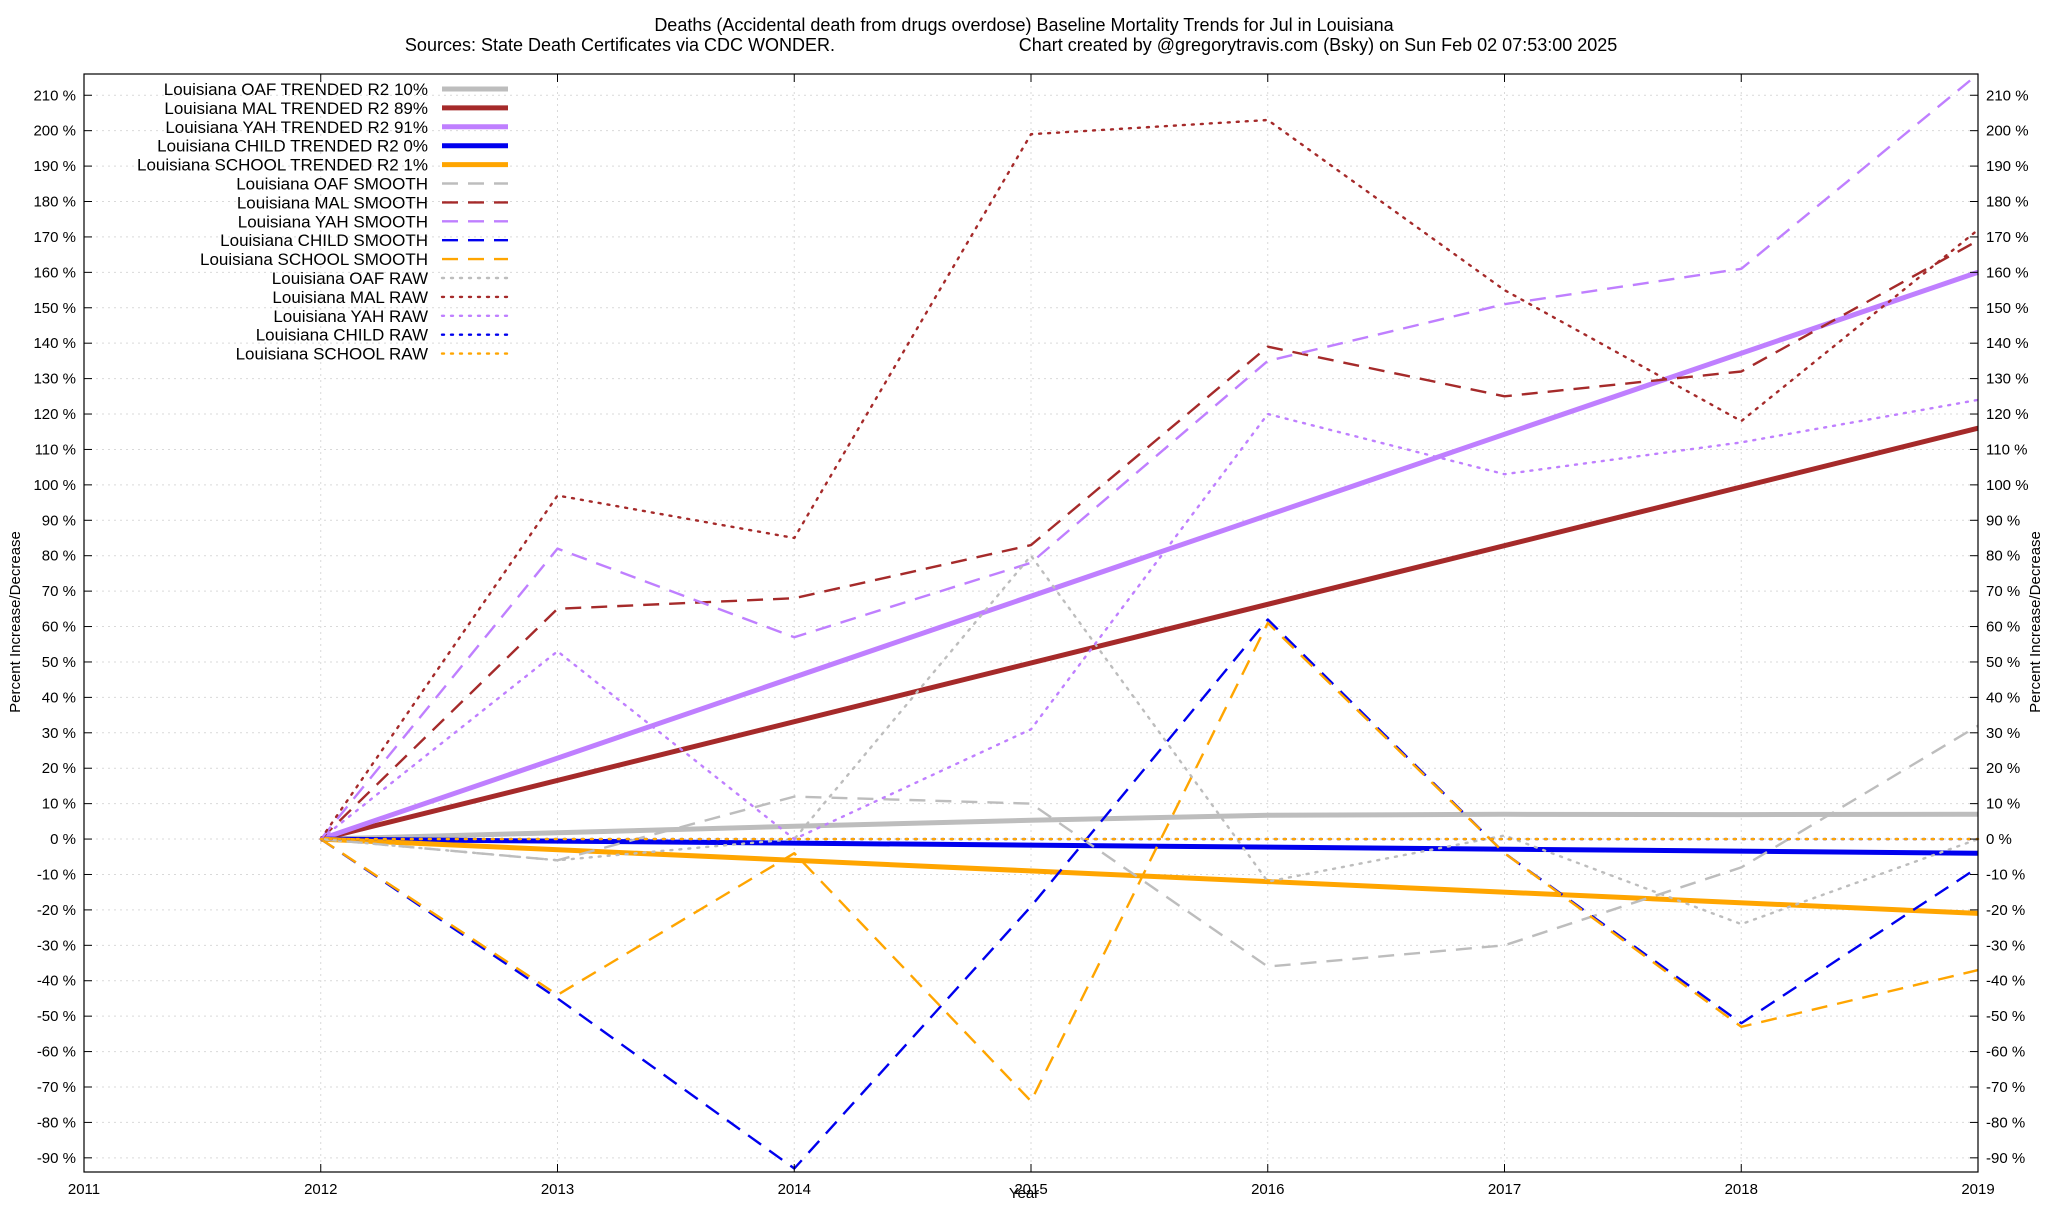 The width and height of the screenshot is (2048, 1205). Describe the element at coordinates (332, 184) in the screenshot. I see `legend-label-5: Louisiana OAF SMOOTH` at that location.